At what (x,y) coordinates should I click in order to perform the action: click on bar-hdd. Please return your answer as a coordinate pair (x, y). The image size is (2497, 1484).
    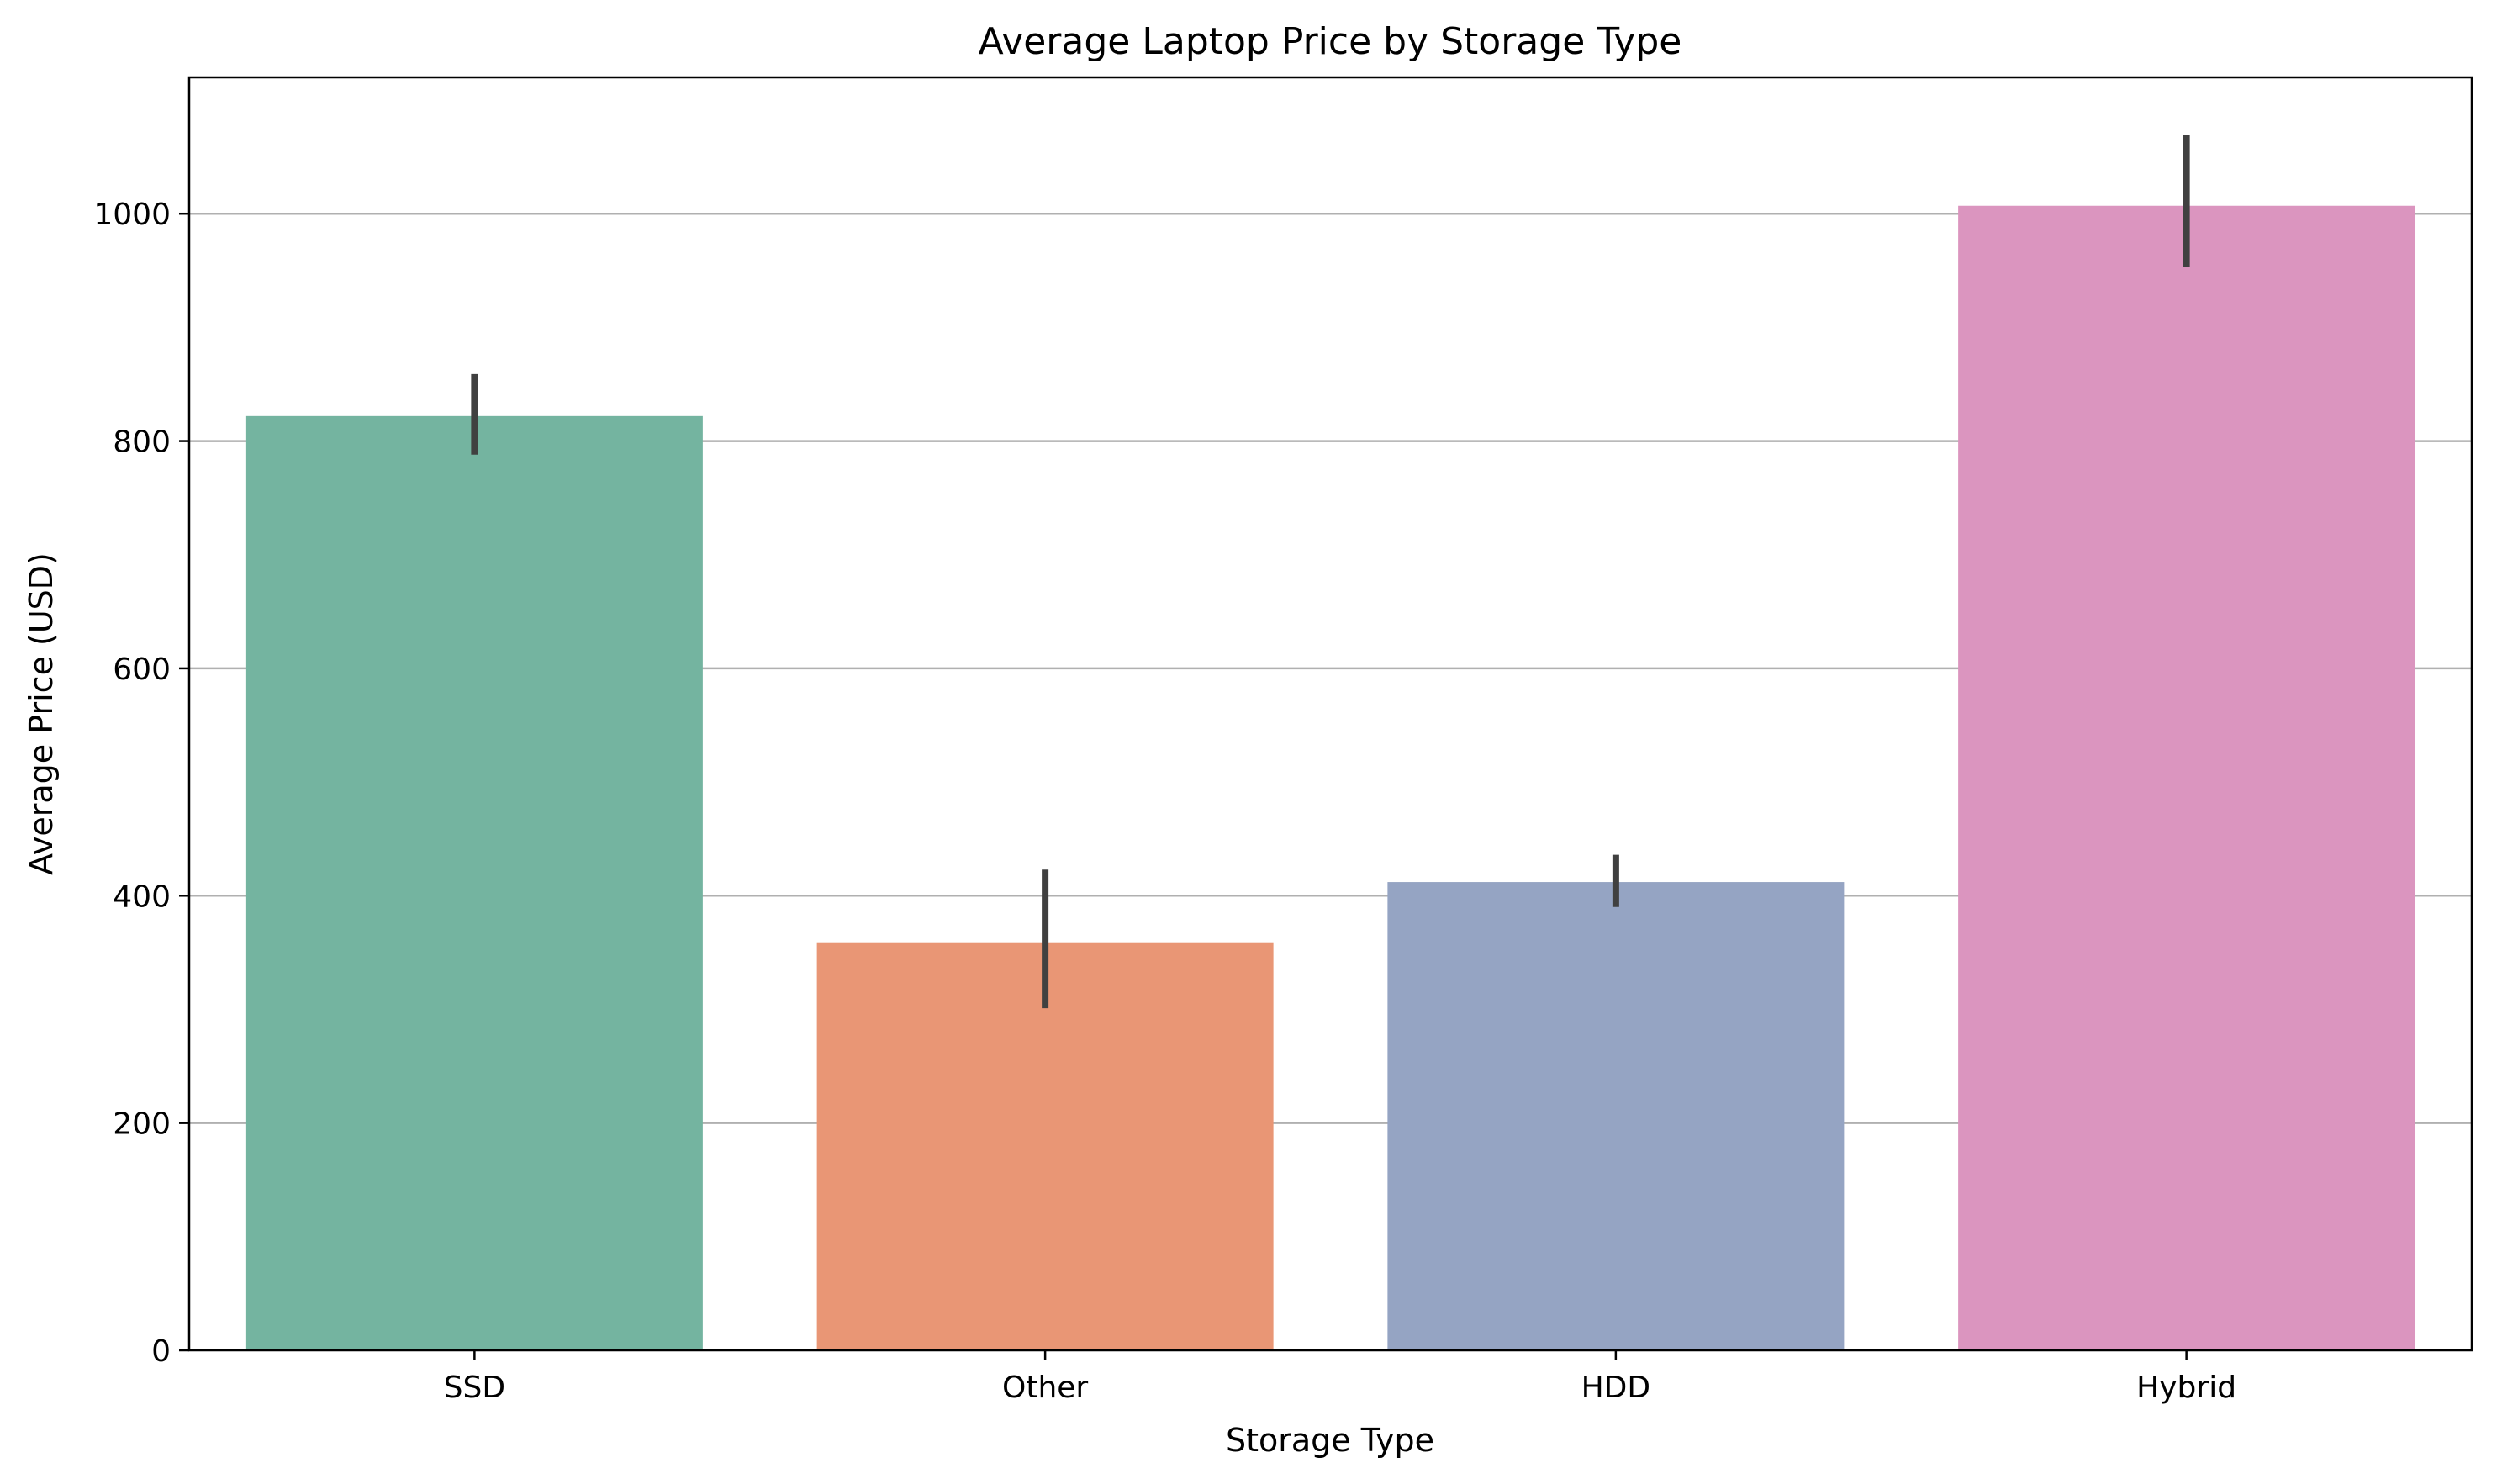
    Looking at the image, I should click on (1616, 1116).